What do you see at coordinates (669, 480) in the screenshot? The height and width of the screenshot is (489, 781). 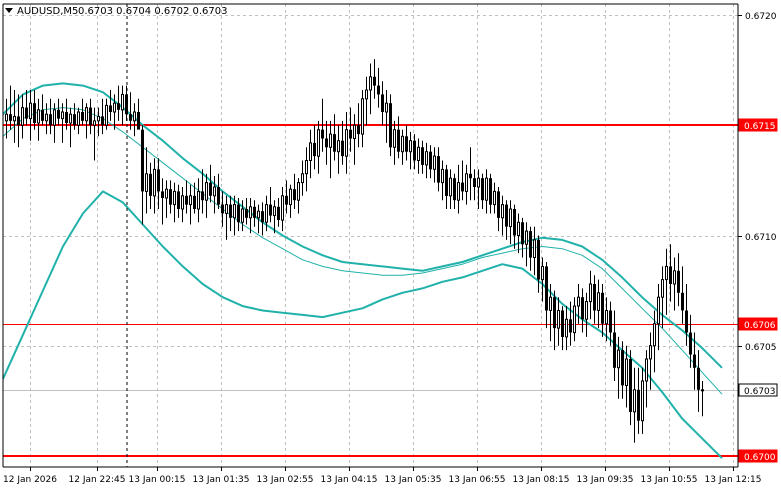 I see `time-axis-tick-label: 13 Jan 10:55` at bounding box center [669, 480].